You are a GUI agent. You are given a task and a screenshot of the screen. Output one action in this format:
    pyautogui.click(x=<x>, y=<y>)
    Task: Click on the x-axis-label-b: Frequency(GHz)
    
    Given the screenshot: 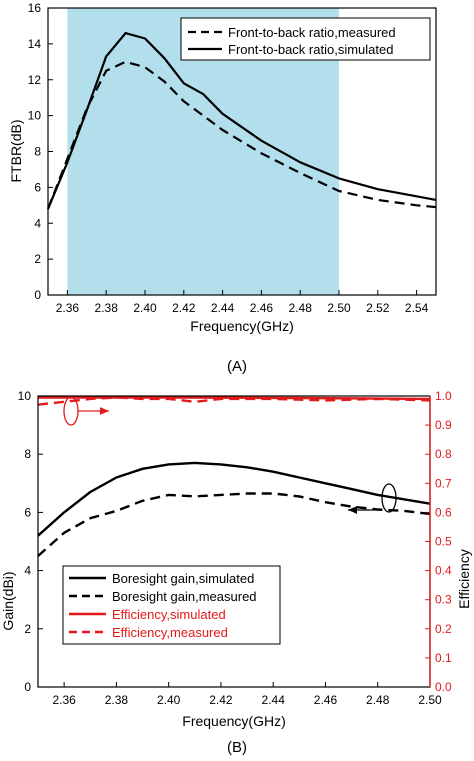 What is the action you would take?
    pyautogui.click(x=233, y=721)
    